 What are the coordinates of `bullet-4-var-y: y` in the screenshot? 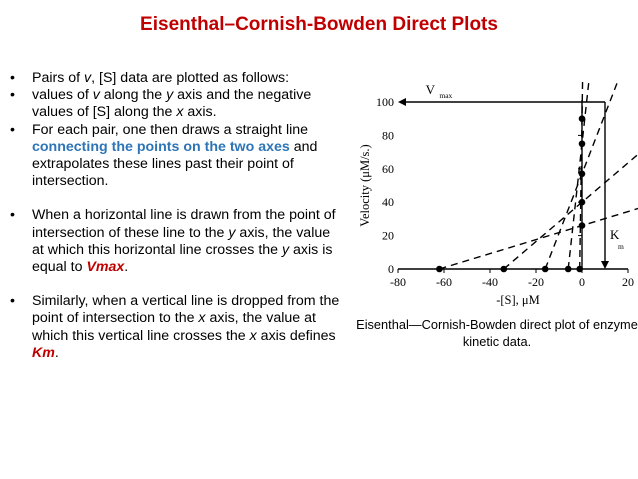 It's located at (232, 232).